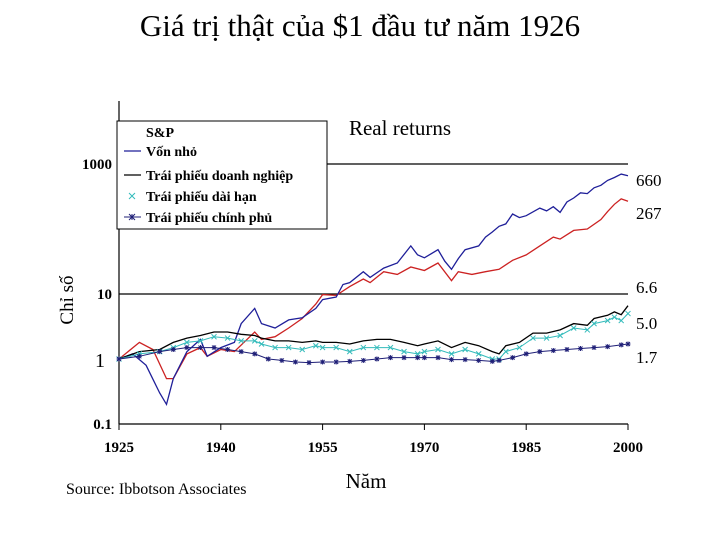 Image resolution: width=720 pixels, height=540 pixels. What do you see at coordinates (649, 213) in the screenshot?
I see `end-label: 267` at bounding box center [649, 213].